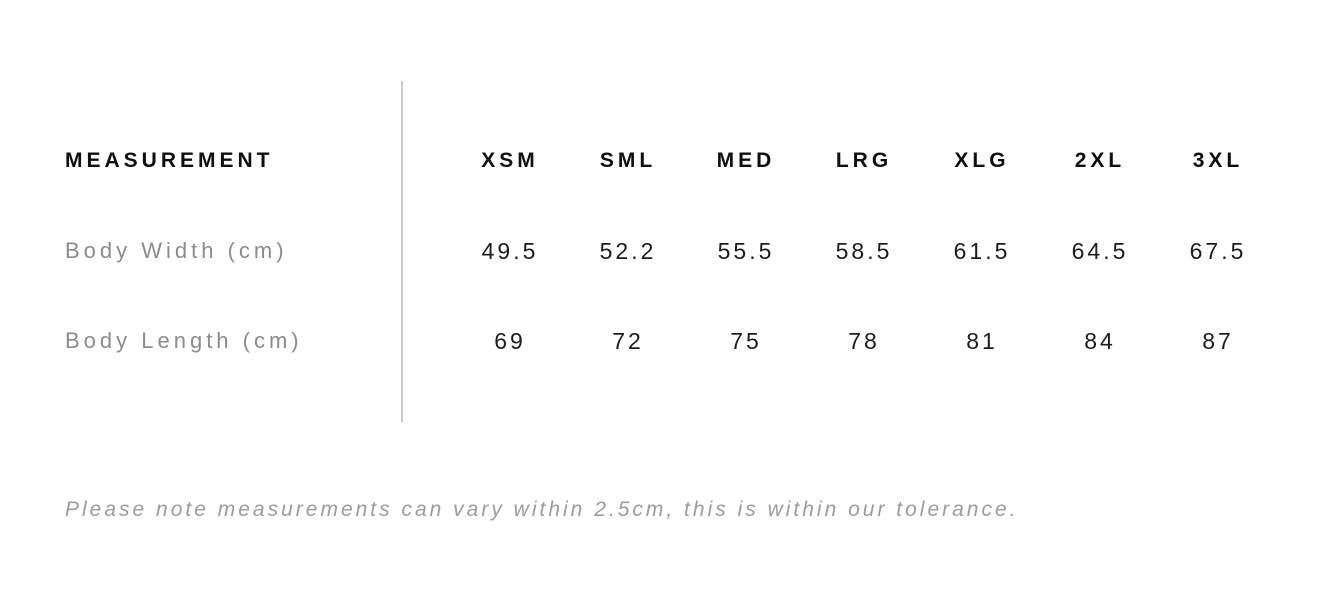 This screenshot has width=1318, height=594. I want to click on column-header-size-xlg: XLG, so click(982, 160).